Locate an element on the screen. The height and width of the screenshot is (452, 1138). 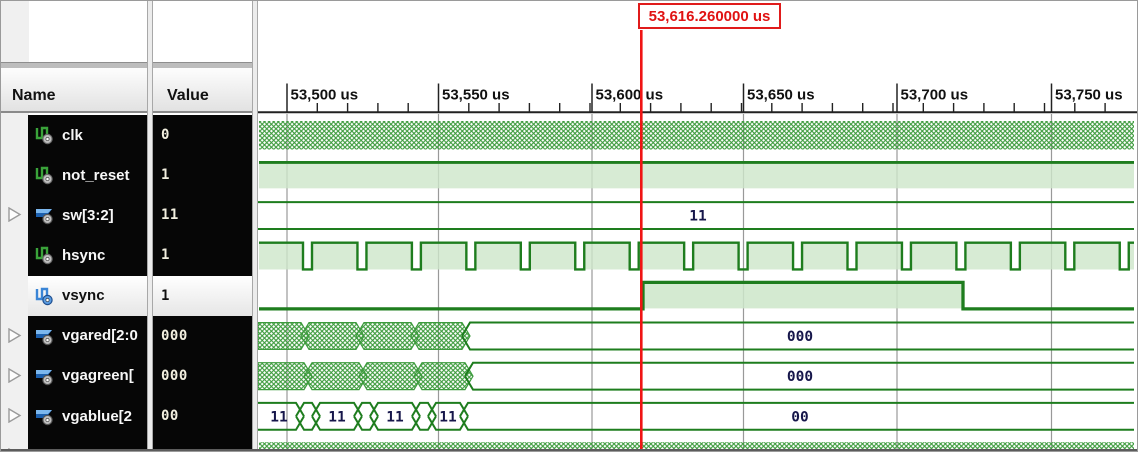
signal-name-row: sw[3:2] is located at coordinates (87, 215).